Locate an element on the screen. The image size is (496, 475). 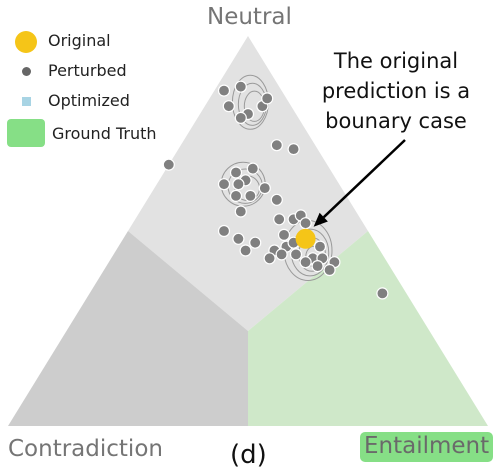
vertex-label-contradiction: Contradiction is located at coordinates (85, 449).